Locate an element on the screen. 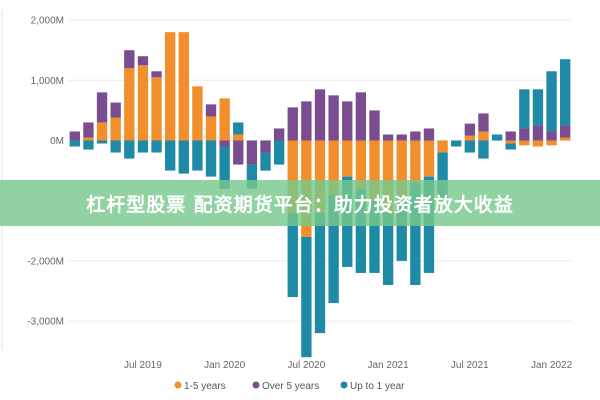 The height and width of the screenshot is (400, 600). legend: 1-5 years Over 5 years Up to 1 year is located at coordinates (289, 386).